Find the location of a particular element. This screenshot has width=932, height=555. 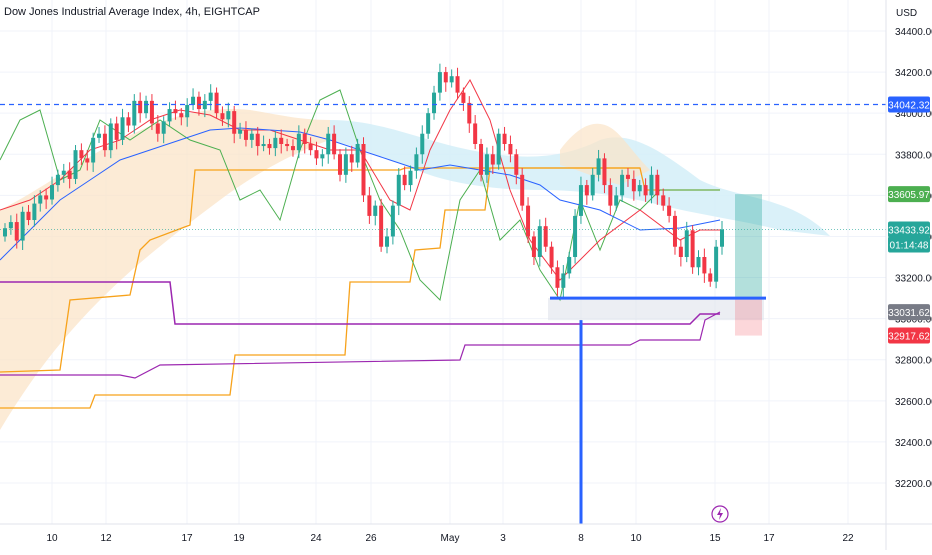

price-badge-label: 32917.62 is located at coordinates (909, 337).